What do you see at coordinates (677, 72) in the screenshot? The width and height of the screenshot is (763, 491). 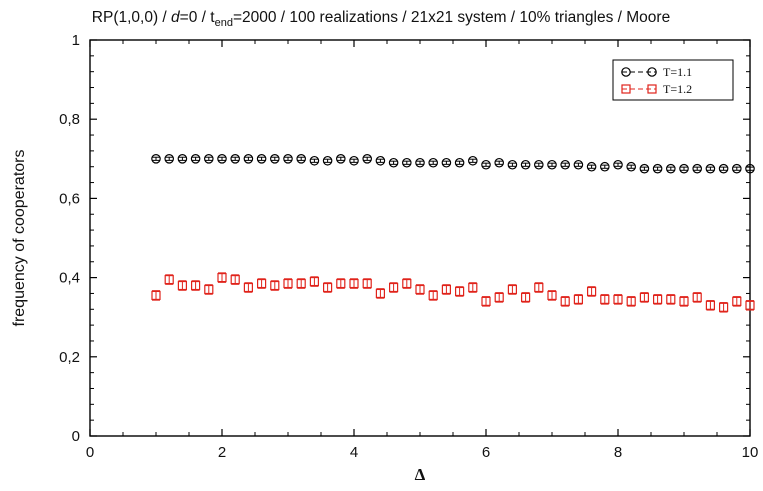 I see `legend-label: T=1.1` at bounding box center [677, 72].